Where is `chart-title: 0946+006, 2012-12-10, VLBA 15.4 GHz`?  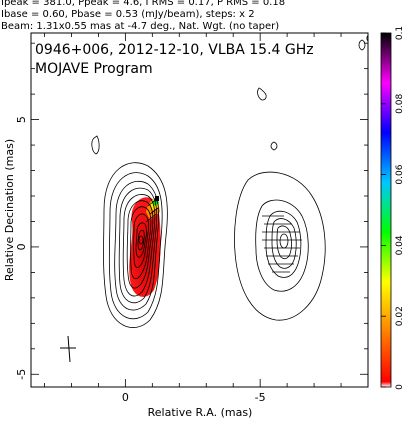
chart-title: 0946+006, 2012-12-10, VLBA 15.4 GHz is located at coordinates (174, 50).